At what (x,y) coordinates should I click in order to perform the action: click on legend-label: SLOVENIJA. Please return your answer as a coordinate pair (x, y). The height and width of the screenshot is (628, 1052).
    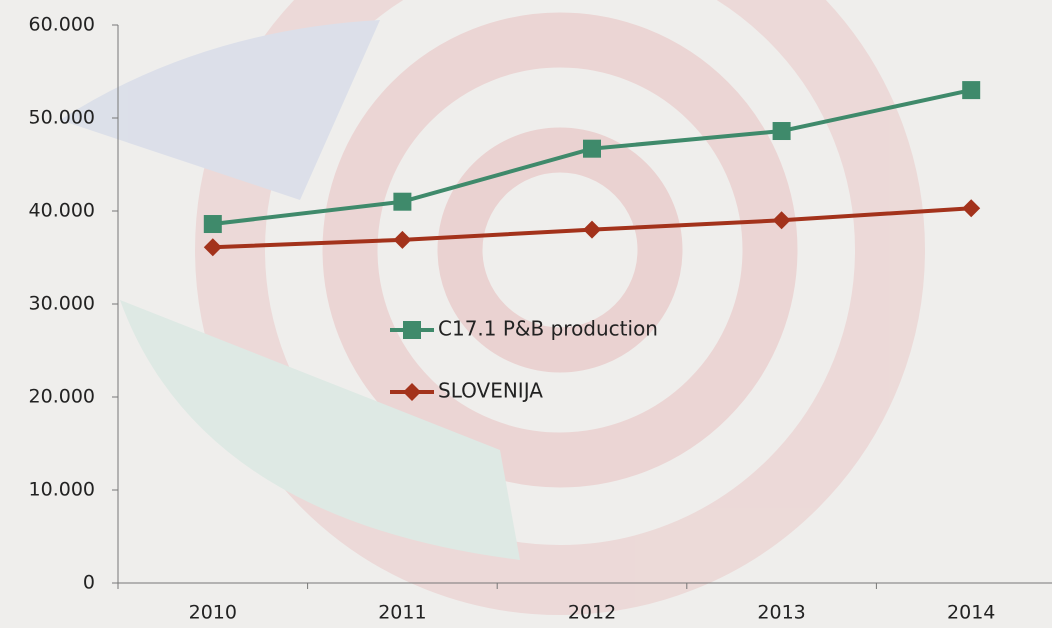
    Looking at the image, I should click on (490, 391).